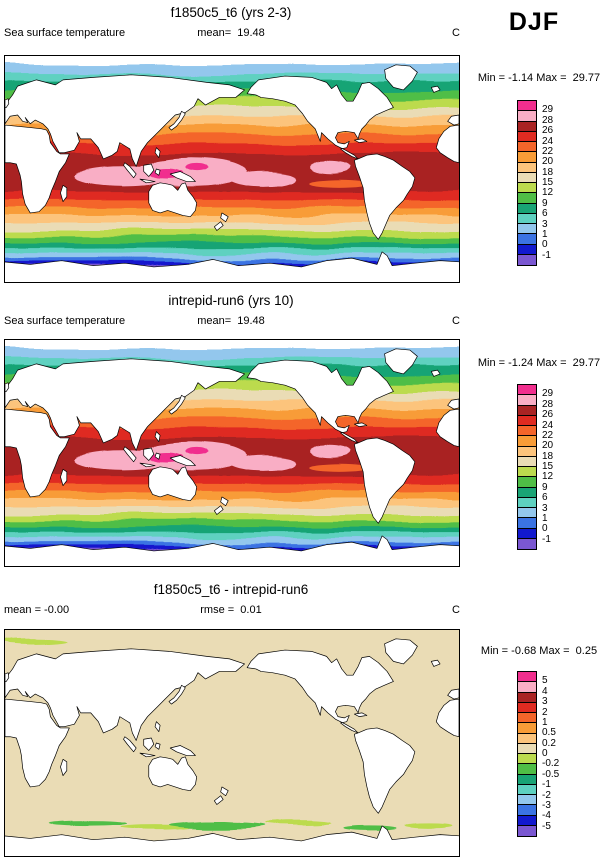 The image size is (612, 861). Describe the element at coordinates (231, 12) in the screenshot. I see `panel1-title: f1850c5_t6 (yrs 2-3)` at that location.